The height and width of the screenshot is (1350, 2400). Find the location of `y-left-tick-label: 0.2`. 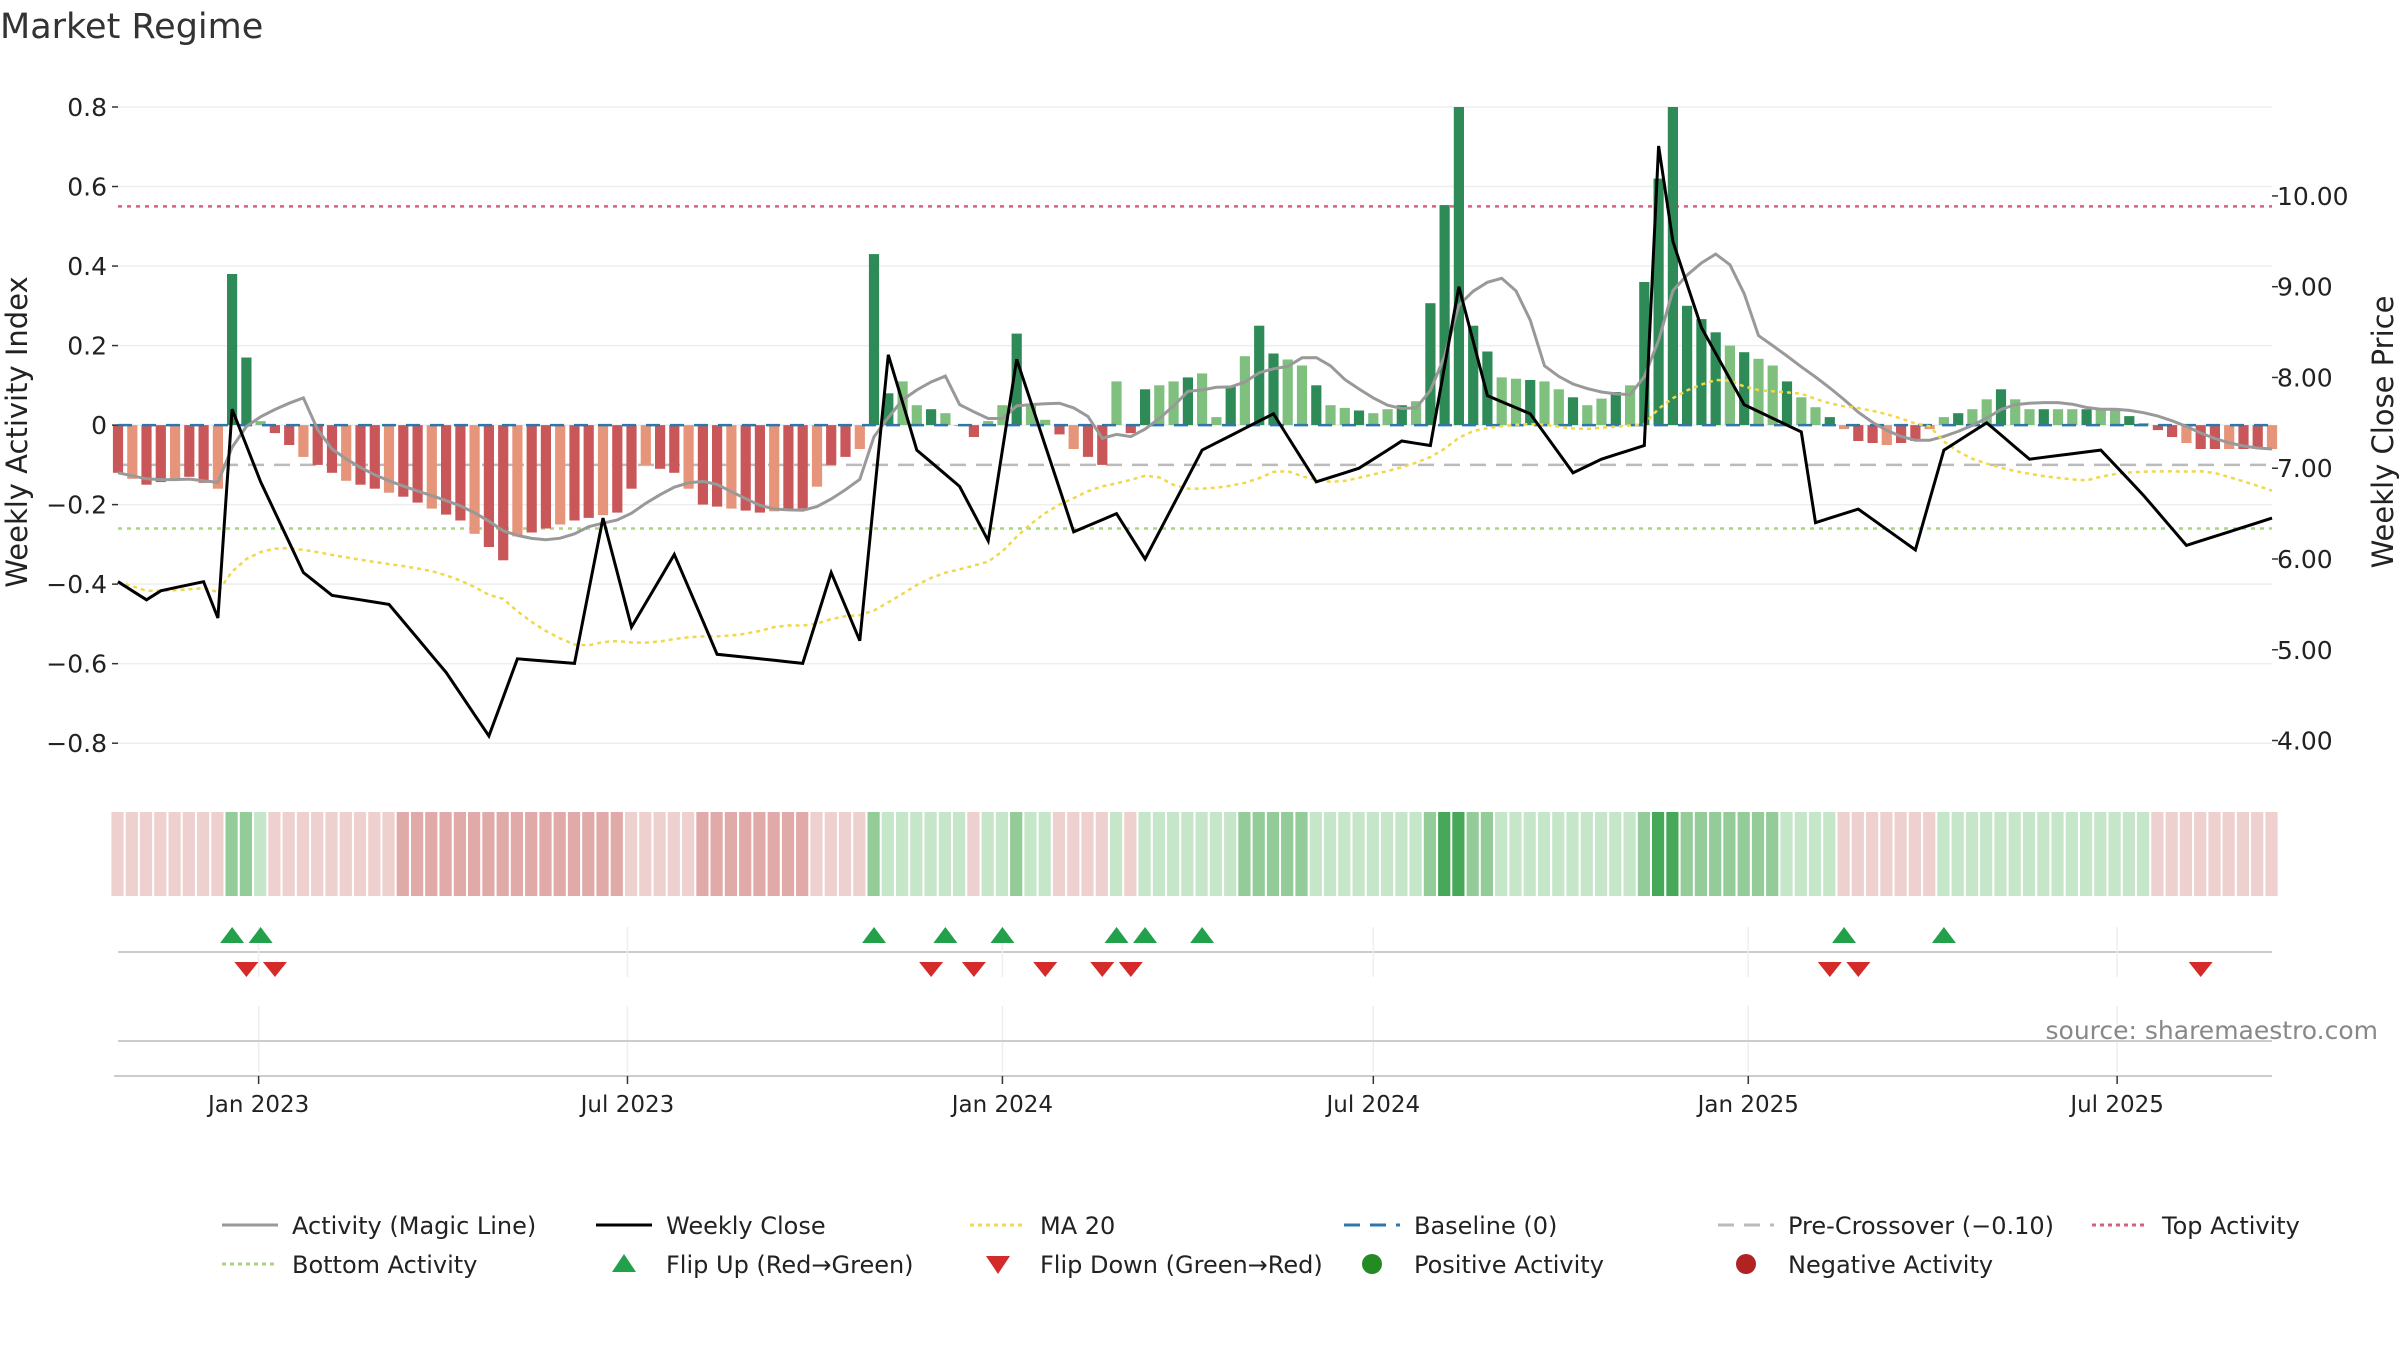

y-left-tick-label: 0.2 is located at coordinates (87, 346).